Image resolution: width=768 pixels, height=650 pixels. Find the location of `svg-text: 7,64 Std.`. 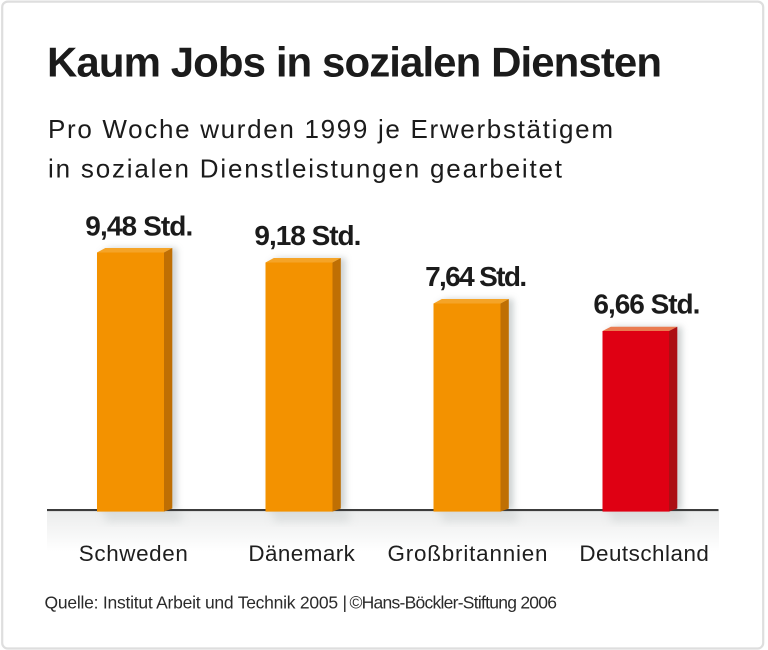

svg-text: 7,64 Std. is located at coordinates (476, 276).